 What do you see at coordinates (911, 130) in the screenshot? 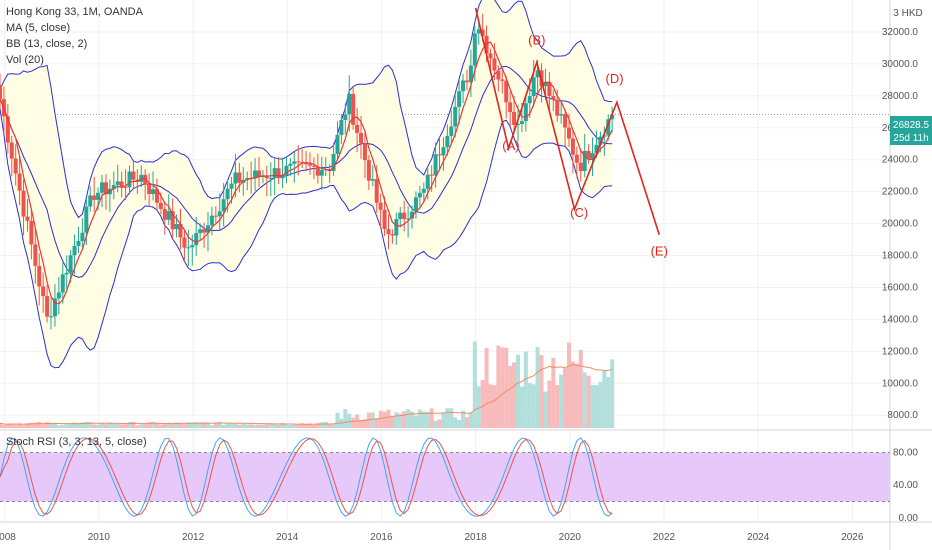
I see `price-badge: 26828.5 25d 11h` at bounding box center [911, 130].